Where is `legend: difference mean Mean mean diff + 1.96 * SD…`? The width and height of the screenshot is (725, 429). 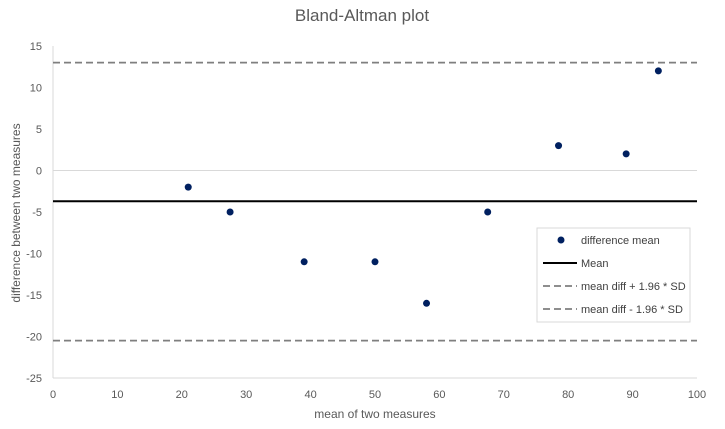
legend: difference mean Mean mean diff + 1.96 * SD… is located at coordinates (613, 275).